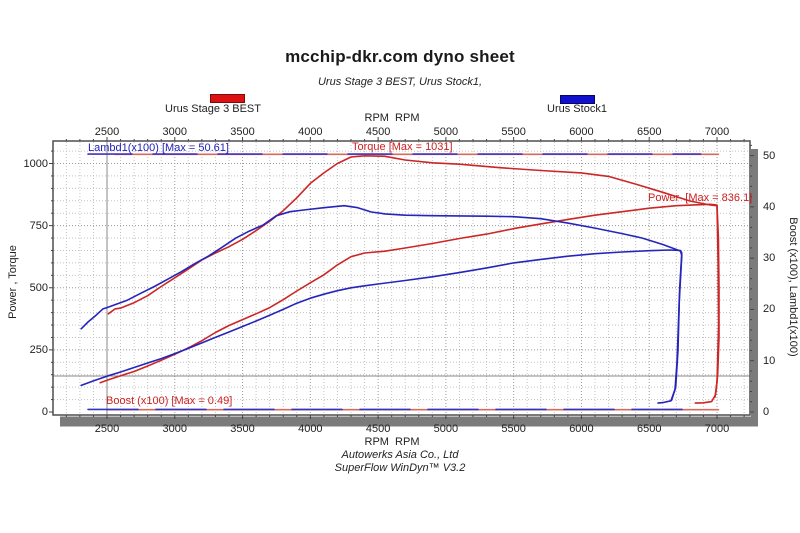 The height and width of the screenshot is (533, 800). Describe the element at coordinates (310, 429) in the screenshot. I see `x-tick-bottom-4000: 4000` at that location.